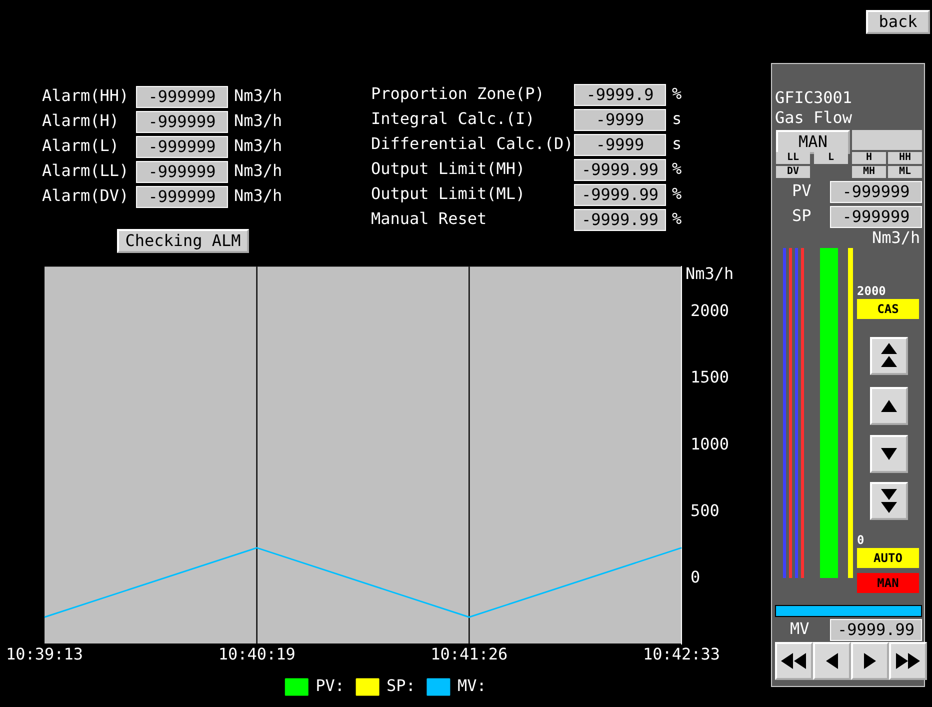 The image size is (932, 707). I want to click on text: Output Limit(MH), so click(448, 169).